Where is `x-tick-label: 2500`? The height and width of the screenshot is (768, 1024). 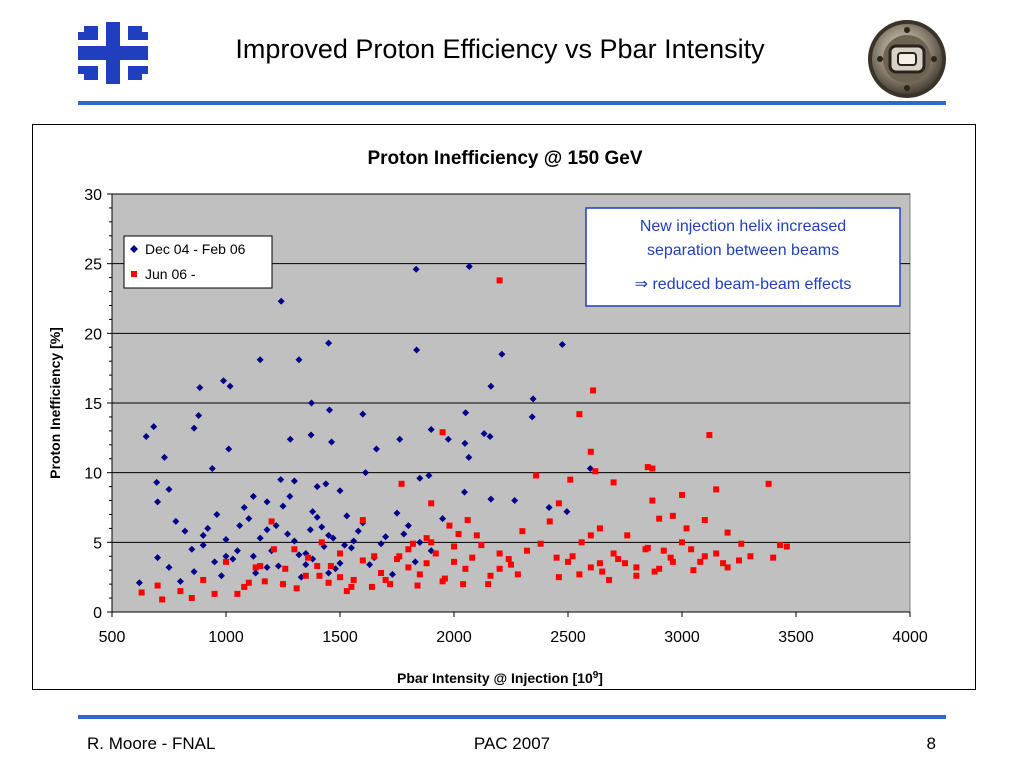
x-tick-label: 2500 is located at coordinates (568, 637).